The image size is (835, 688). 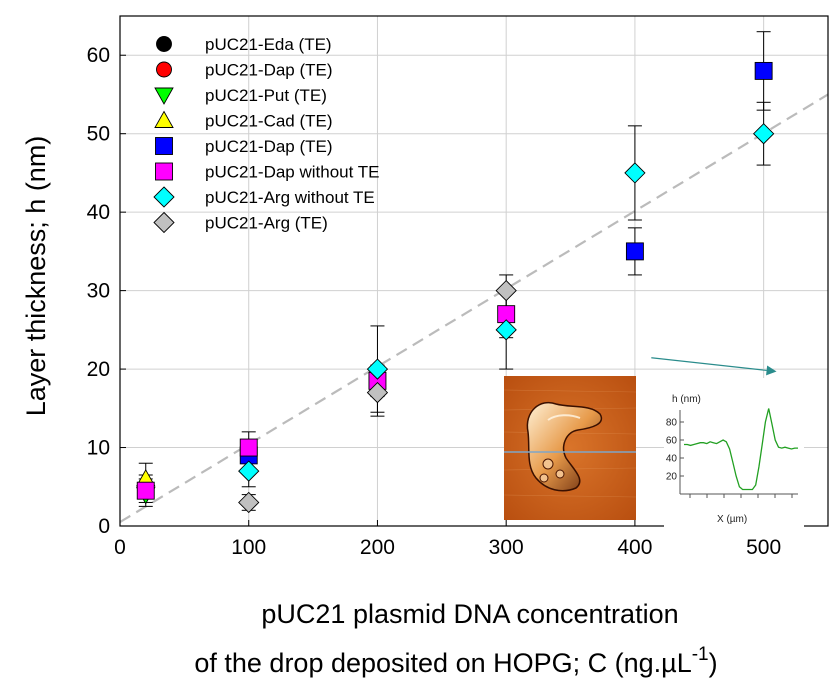 What do you see at coordinates (672, 423) in the screenshot?
I see `inset-y-tick-label: 80` at bounding box center [672, 423].